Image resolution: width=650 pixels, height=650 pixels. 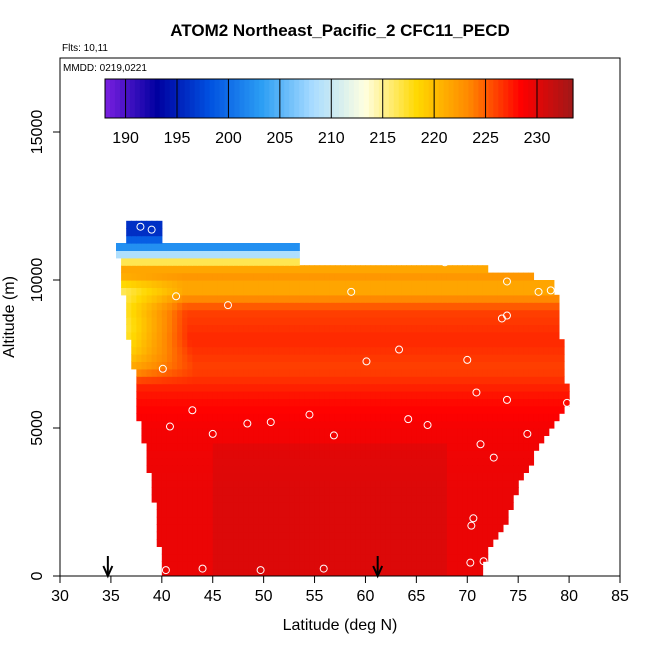 I want to click on x-tick-label: 75, so click(x=518, y=596).